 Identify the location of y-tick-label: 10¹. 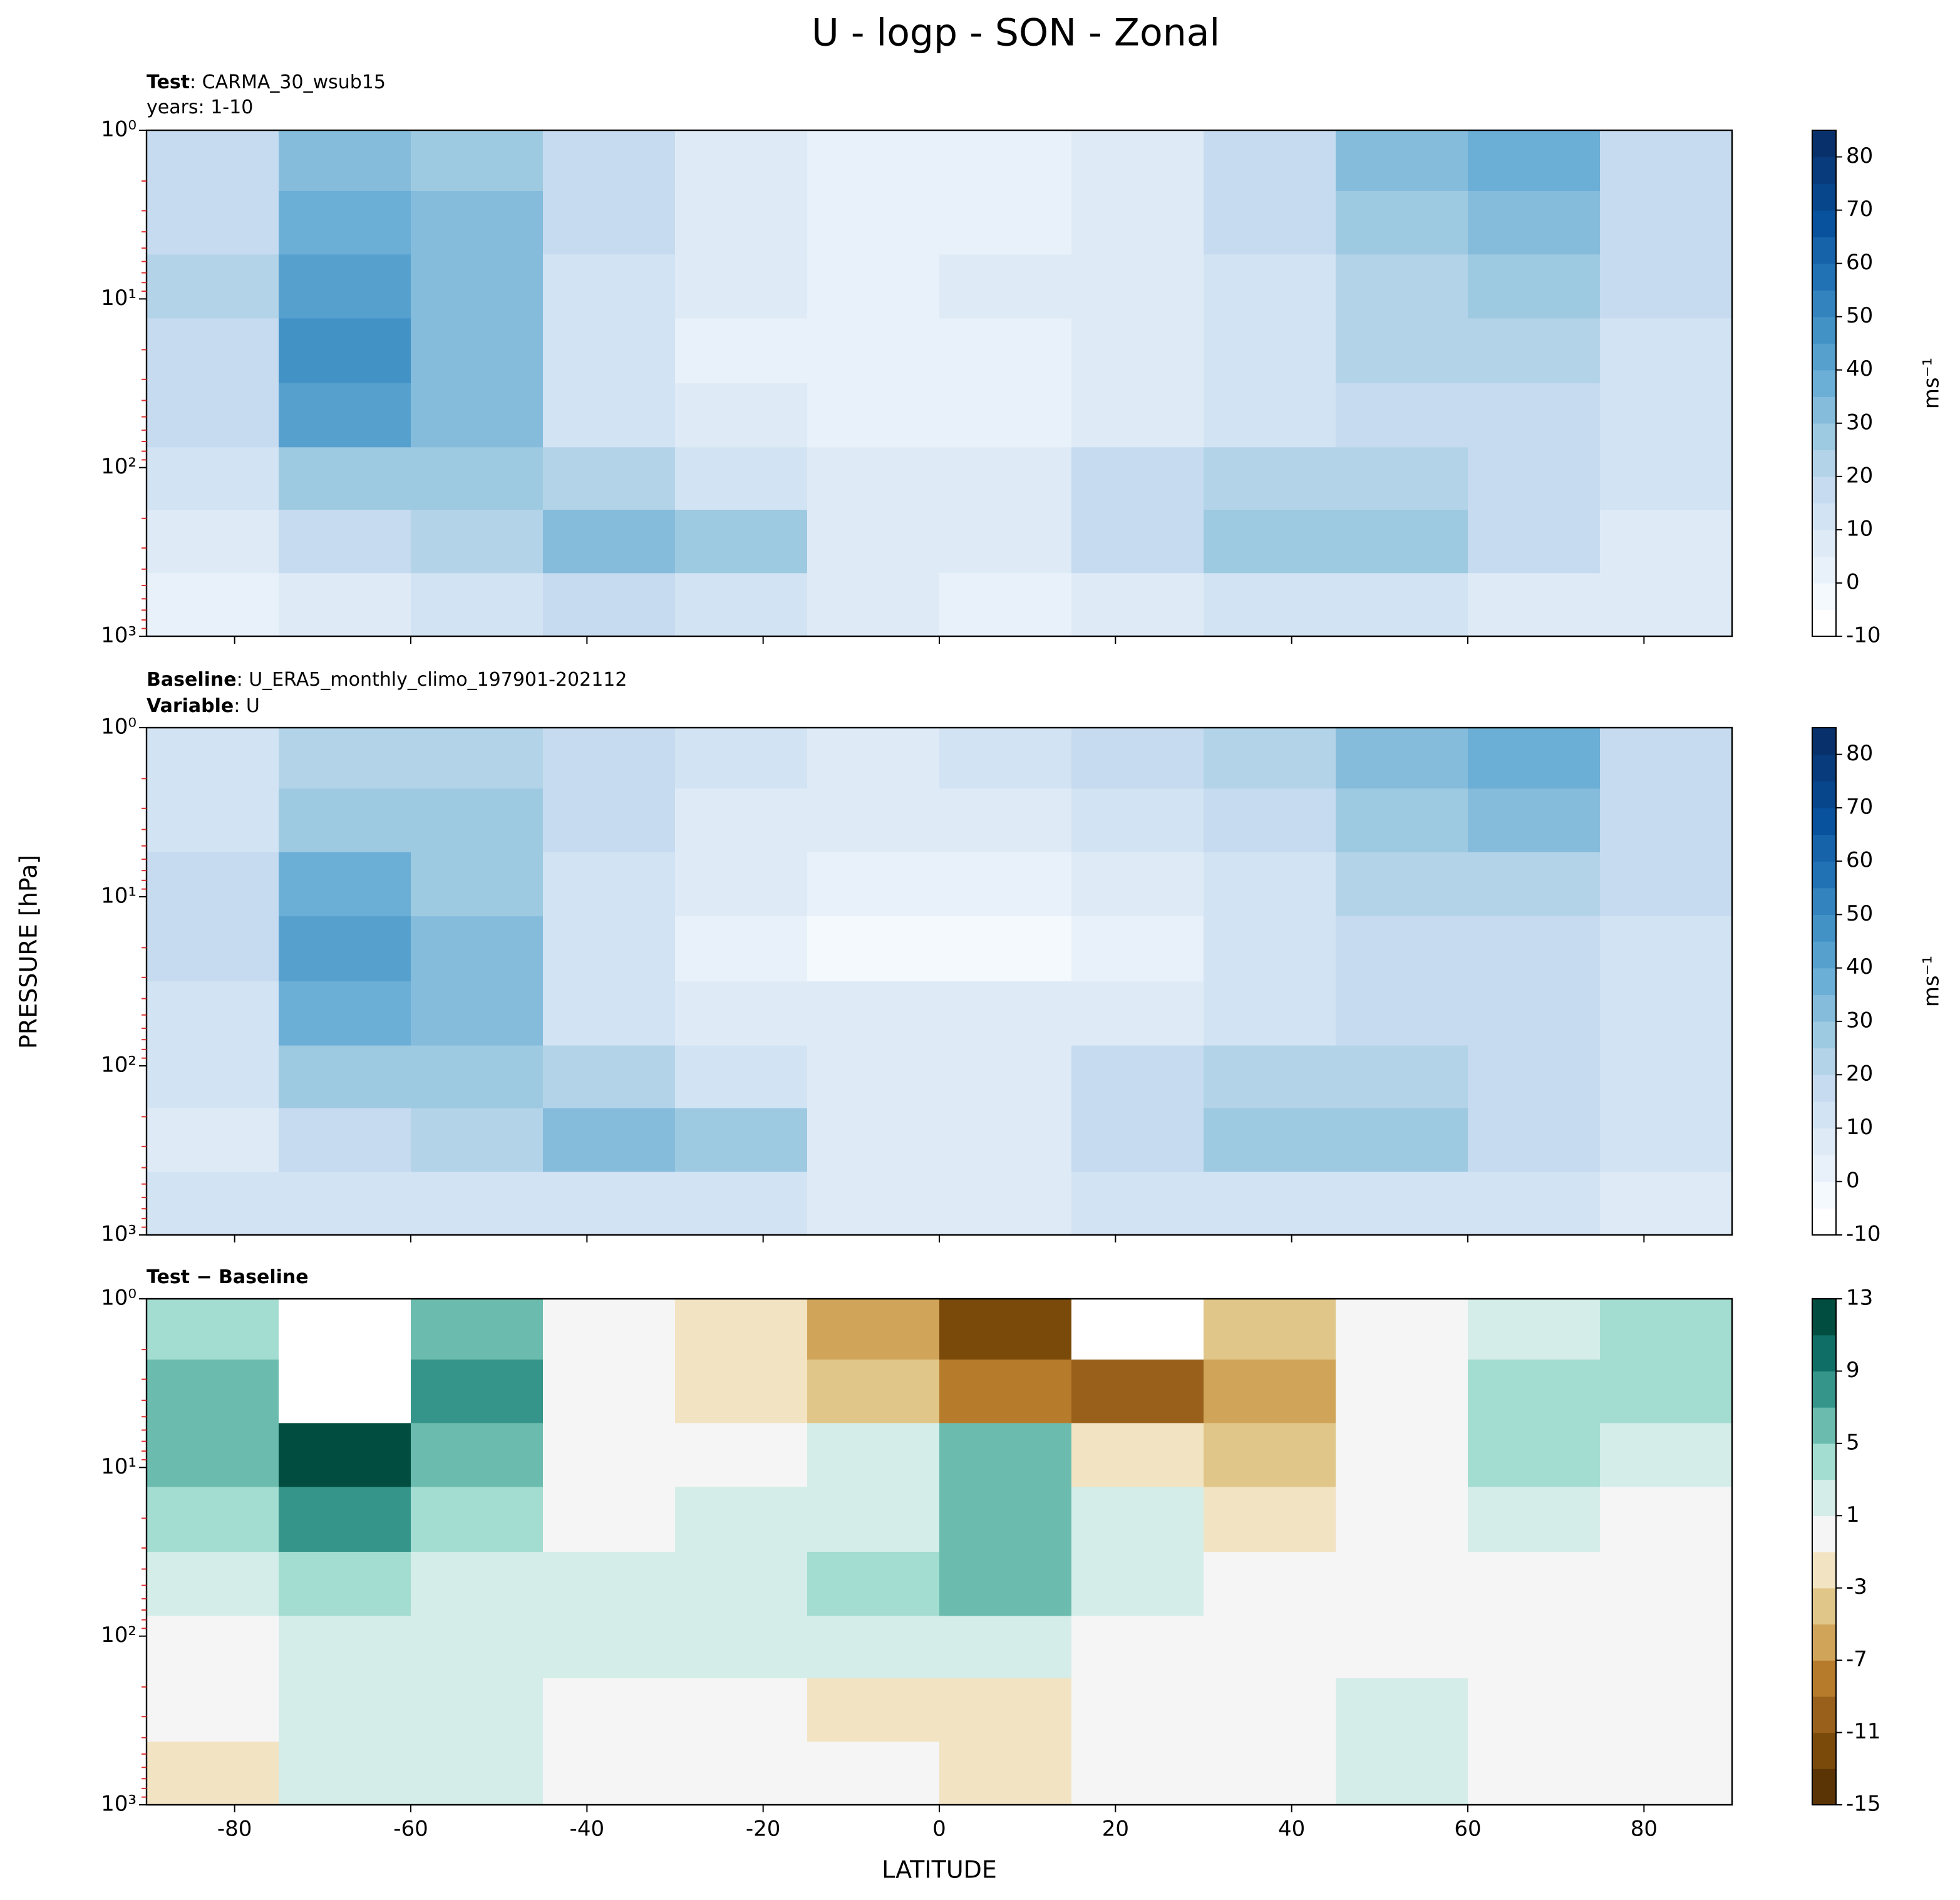
(119, 298).